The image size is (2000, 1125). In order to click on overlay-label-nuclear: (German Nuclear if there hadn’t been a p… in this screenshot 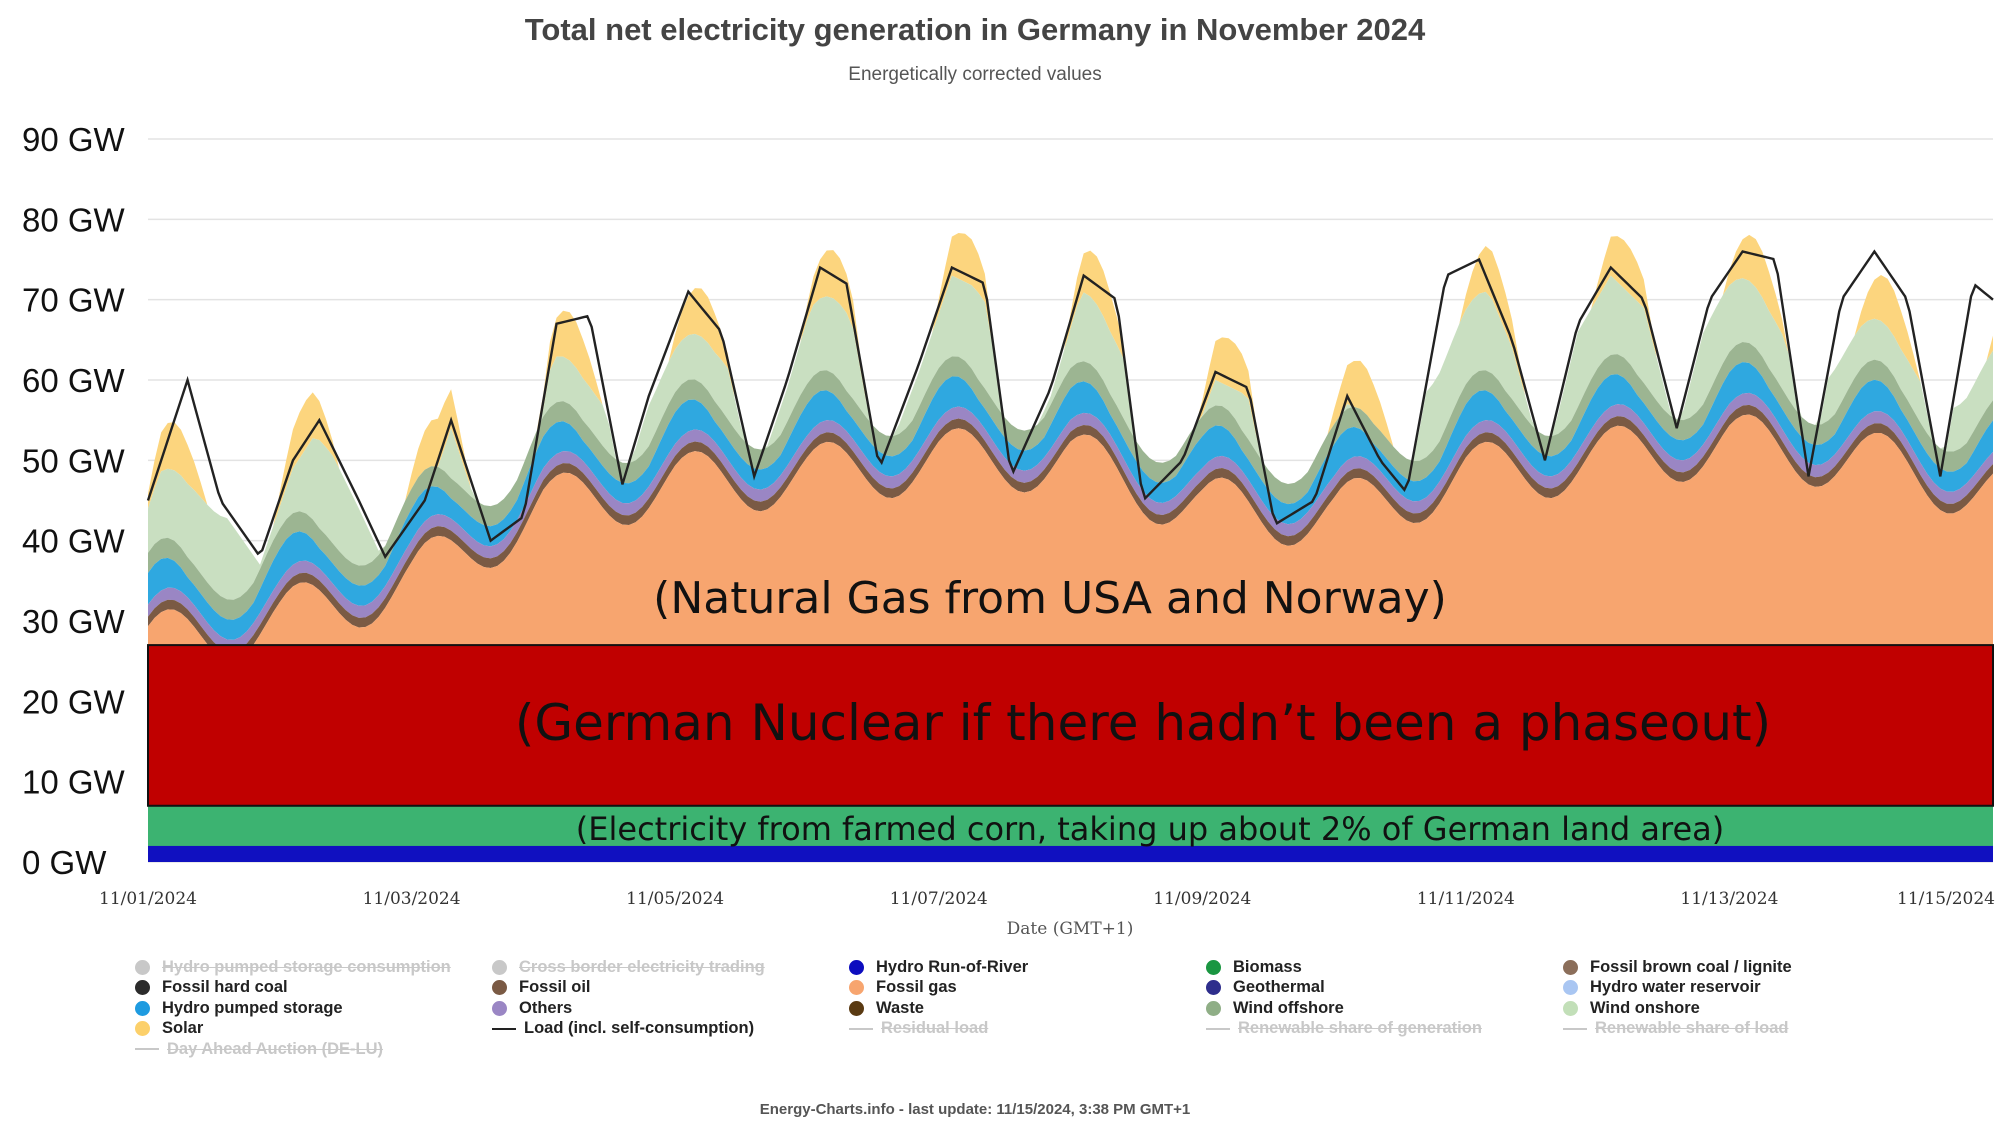, I will do `click(1143, 723)`.